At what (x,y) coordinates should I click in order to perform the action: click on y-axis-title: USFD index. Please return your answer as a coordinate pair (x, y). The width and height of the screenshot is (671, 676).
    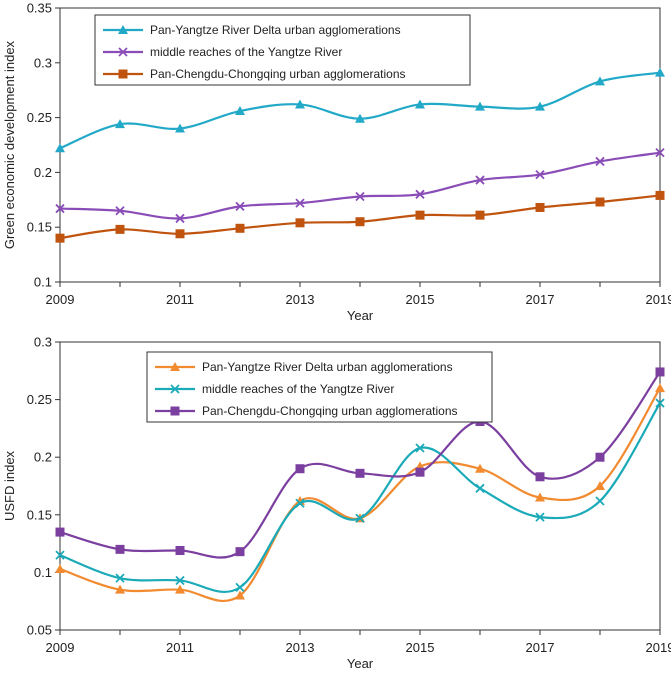
    Looking at the image, I should click on (9, 485).